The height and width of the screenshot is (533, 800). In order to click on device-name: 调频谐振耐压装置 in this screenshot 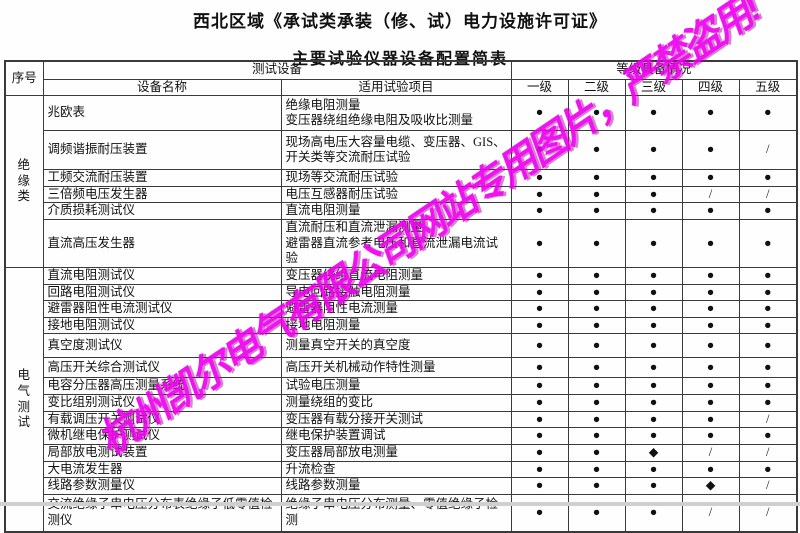, I will do `click(162, 150)`.